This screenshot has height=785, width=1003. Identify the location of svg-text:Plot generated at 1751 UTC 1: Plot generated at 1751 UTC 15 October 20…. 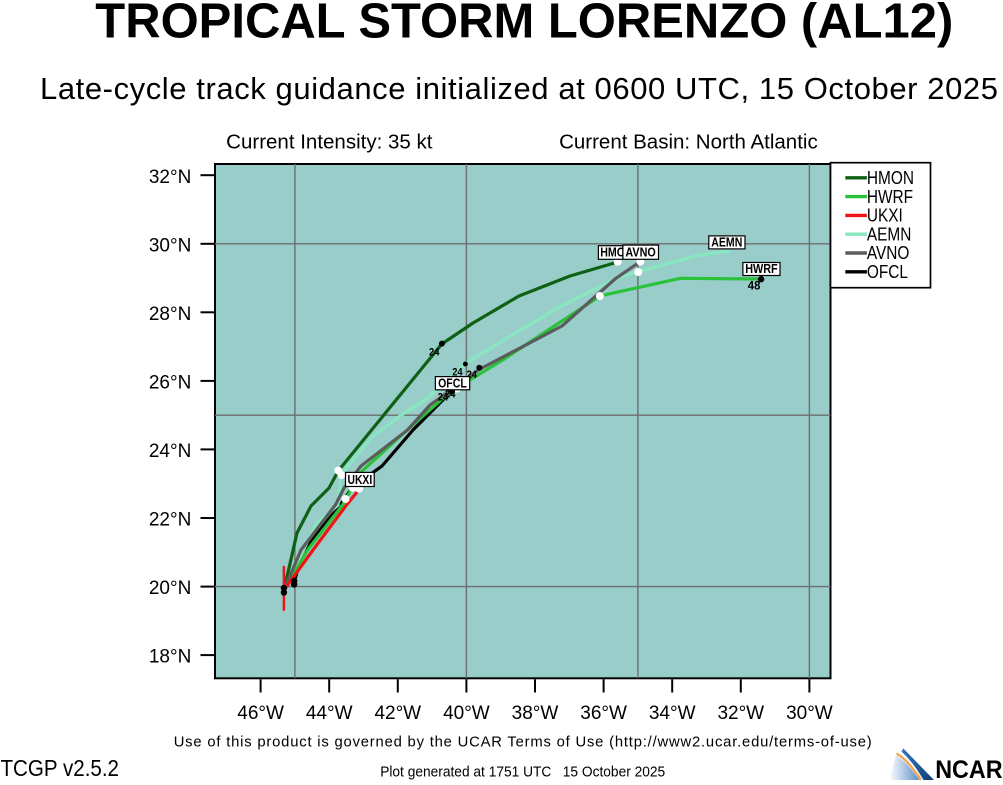
(522, 772).